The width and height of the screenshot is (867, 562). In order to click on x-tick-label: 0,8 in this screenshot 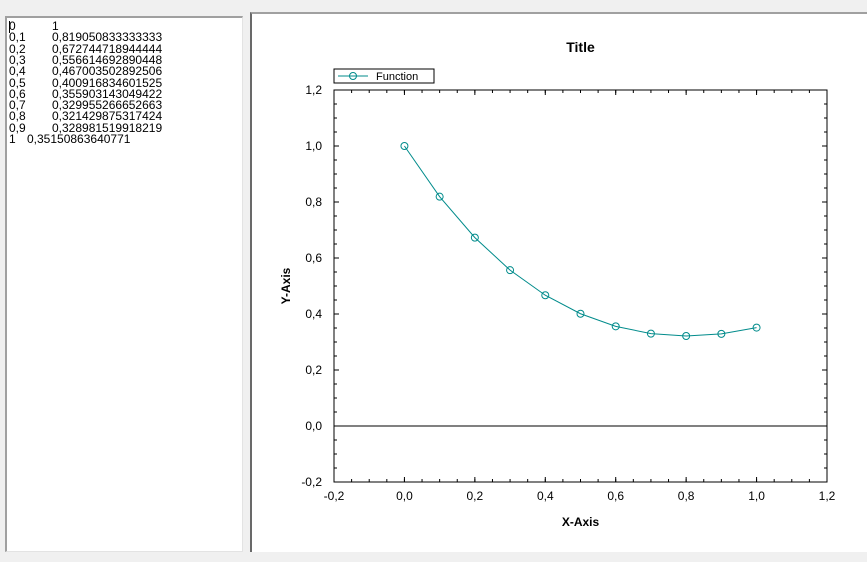, I will do `click(686, 496)`.